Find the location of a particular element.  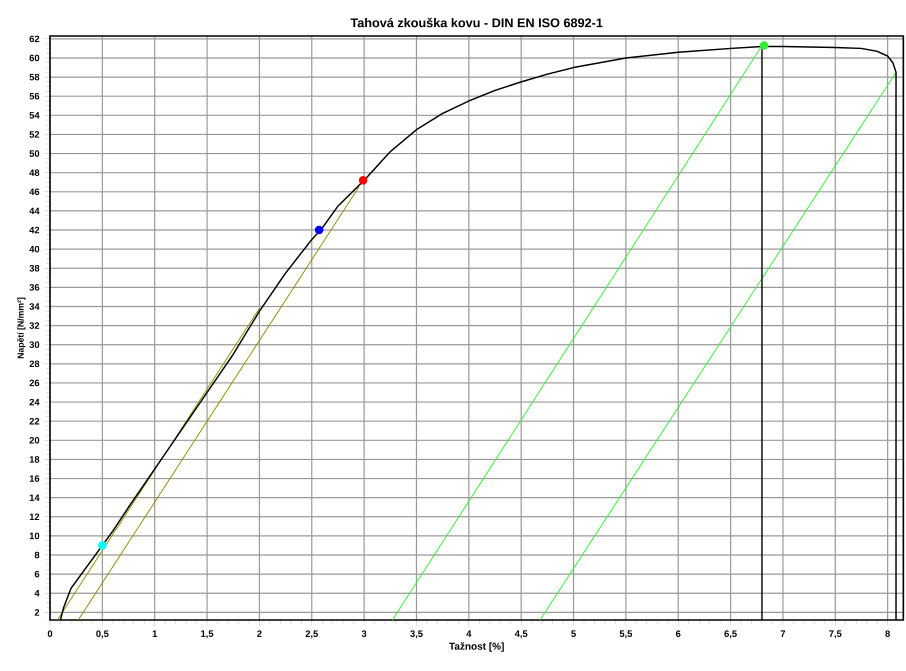

y-tick-label: 46 is located at coordinates (34, 192).